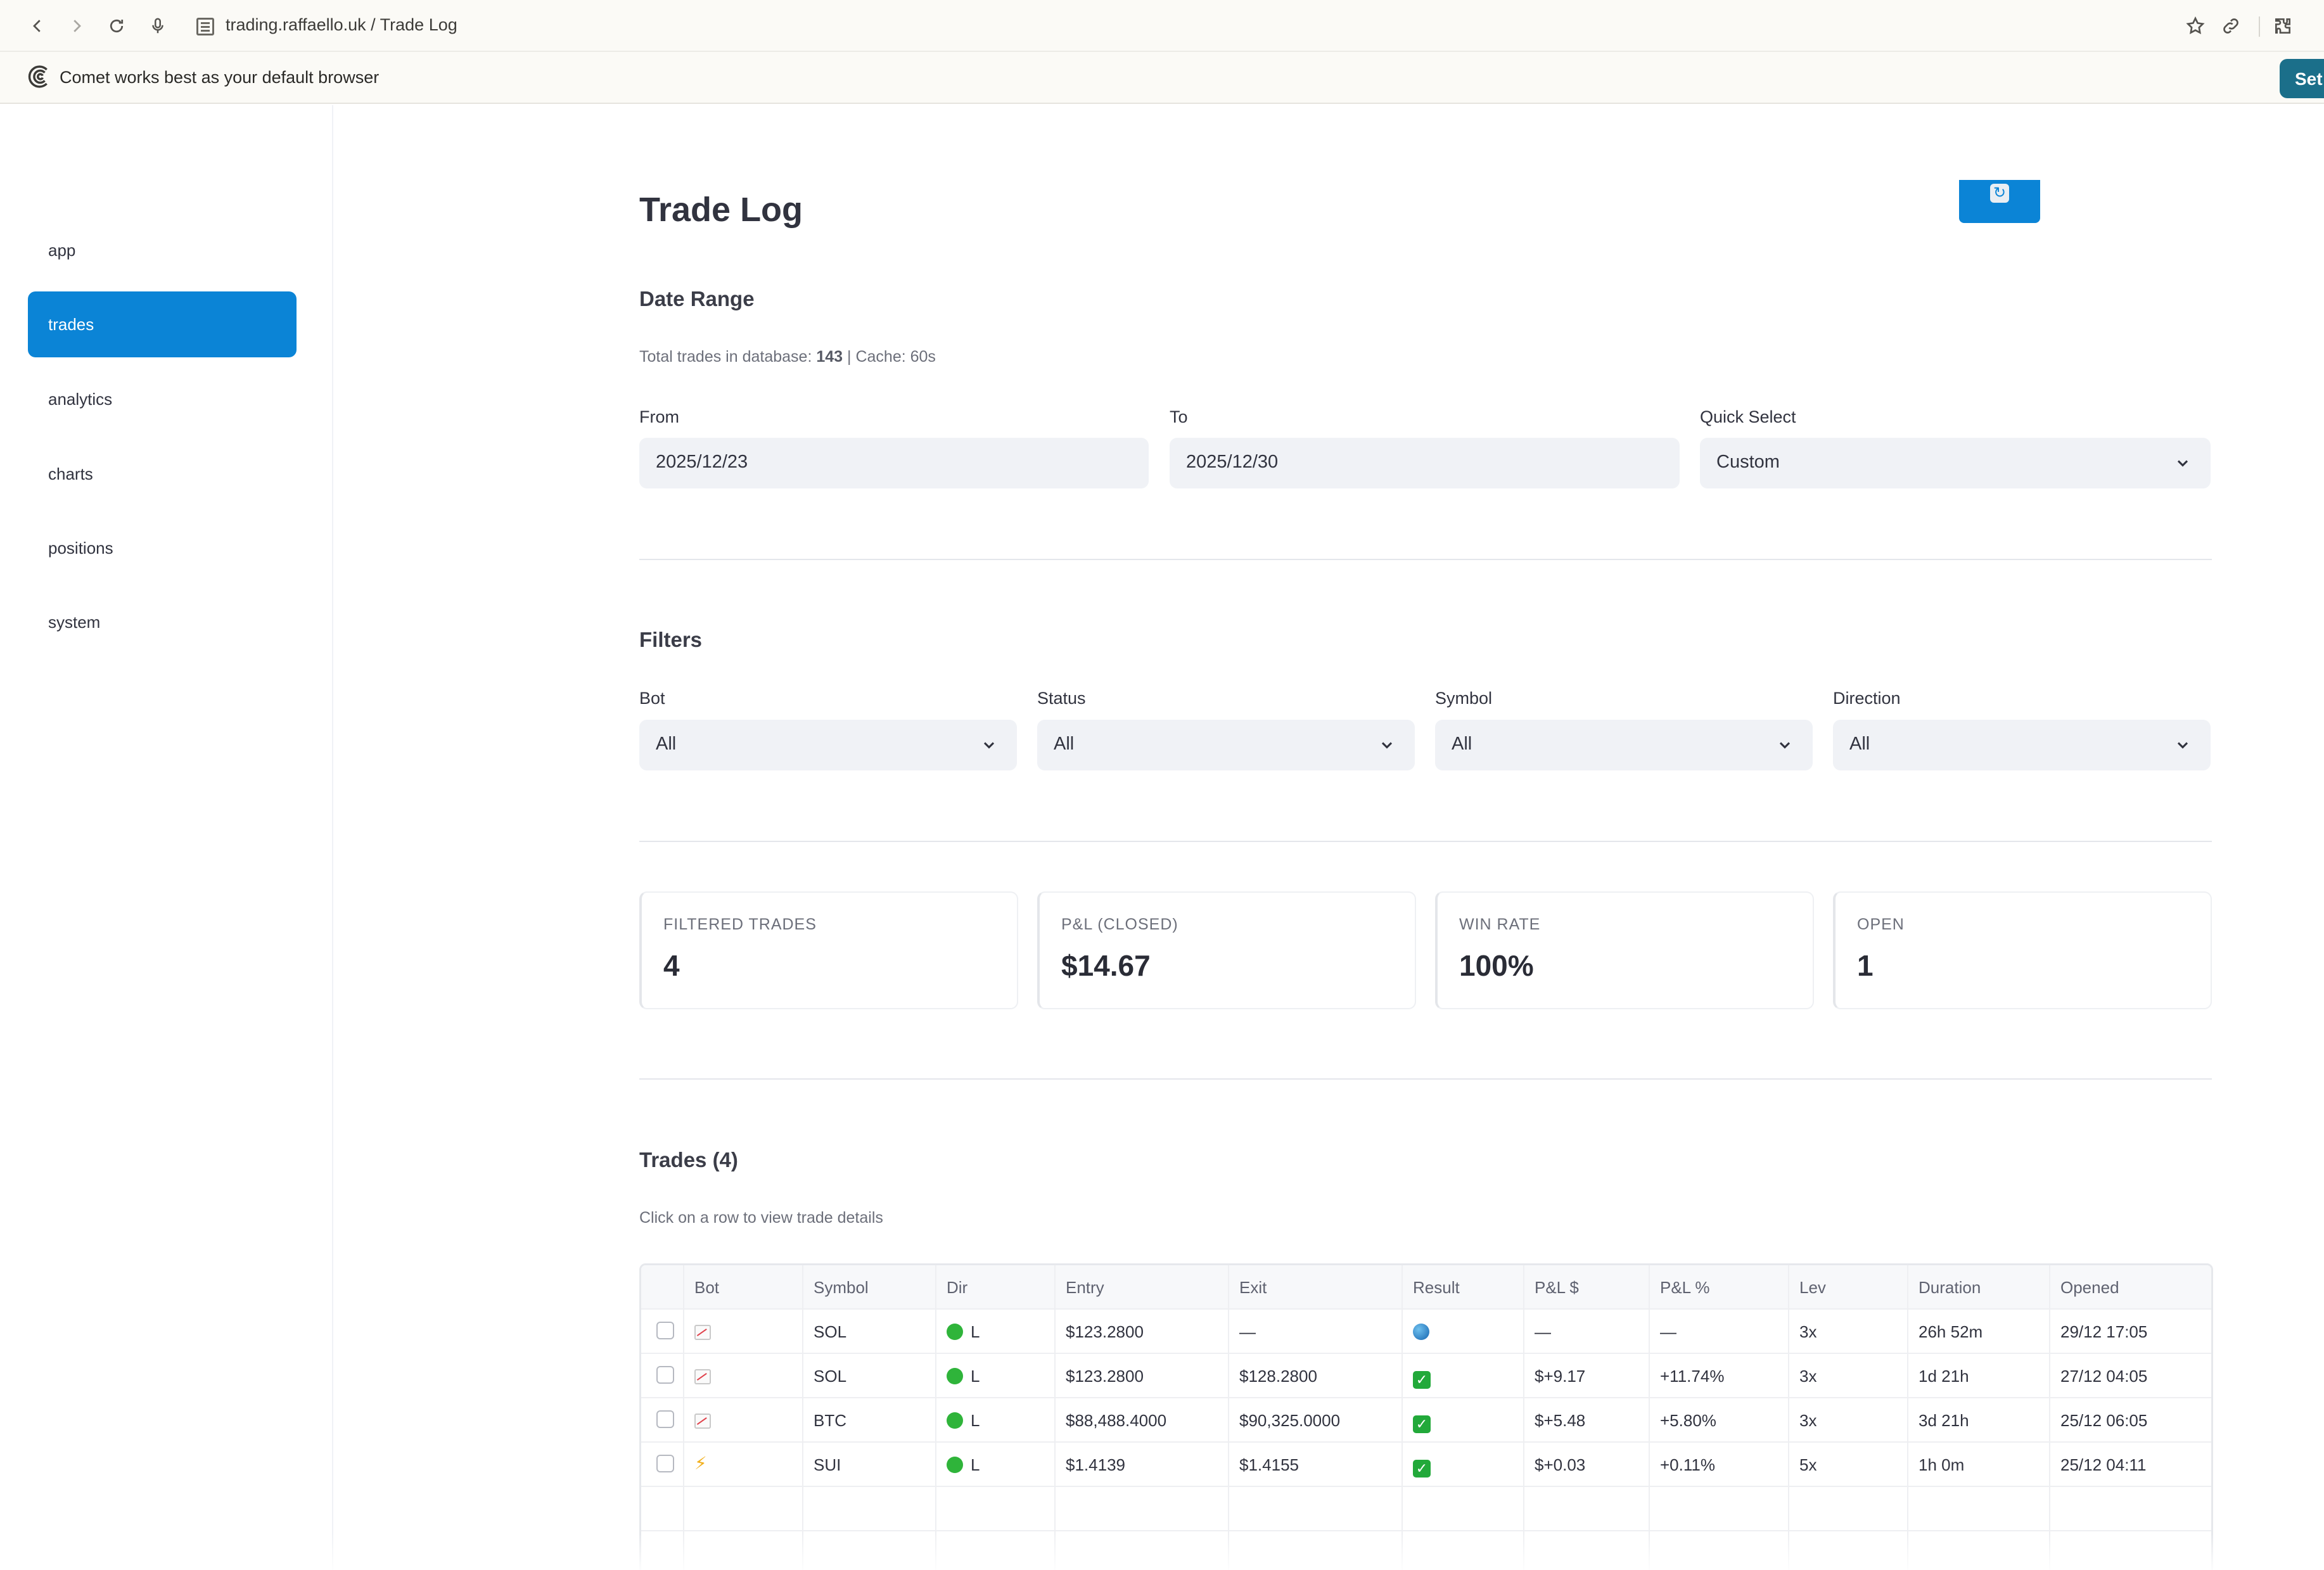 This screenshot has width=2324, height=1570. What do you see at coordinates (1142, 1287) in the screenshot?
I see `column-header-entry: Entry` at bounding box center [1142, 1287].